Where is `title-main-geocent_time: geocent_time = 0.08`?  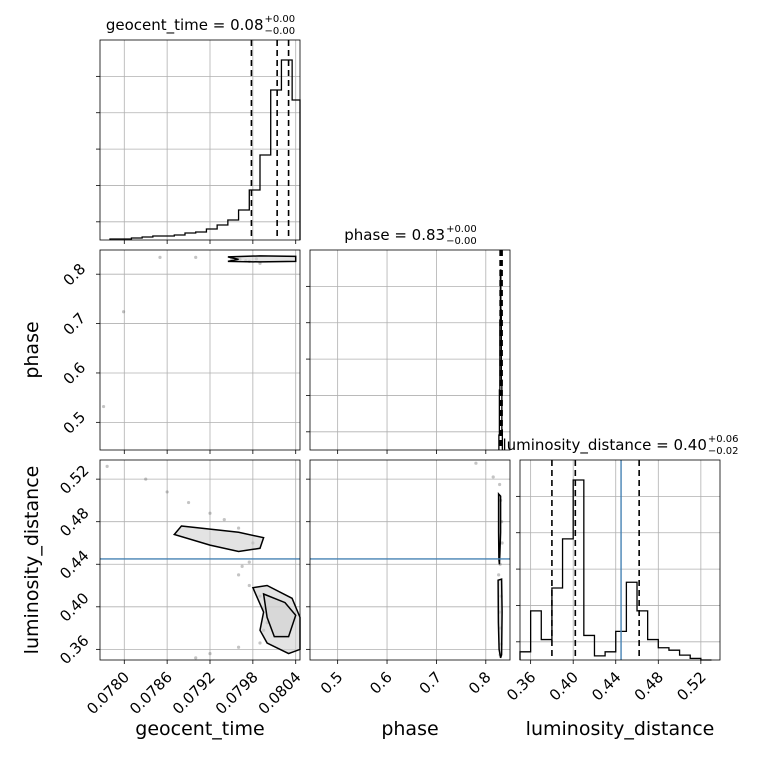 title-main-geocent_time: geocent_time = 0.08 is located at coordinates (185, 25).